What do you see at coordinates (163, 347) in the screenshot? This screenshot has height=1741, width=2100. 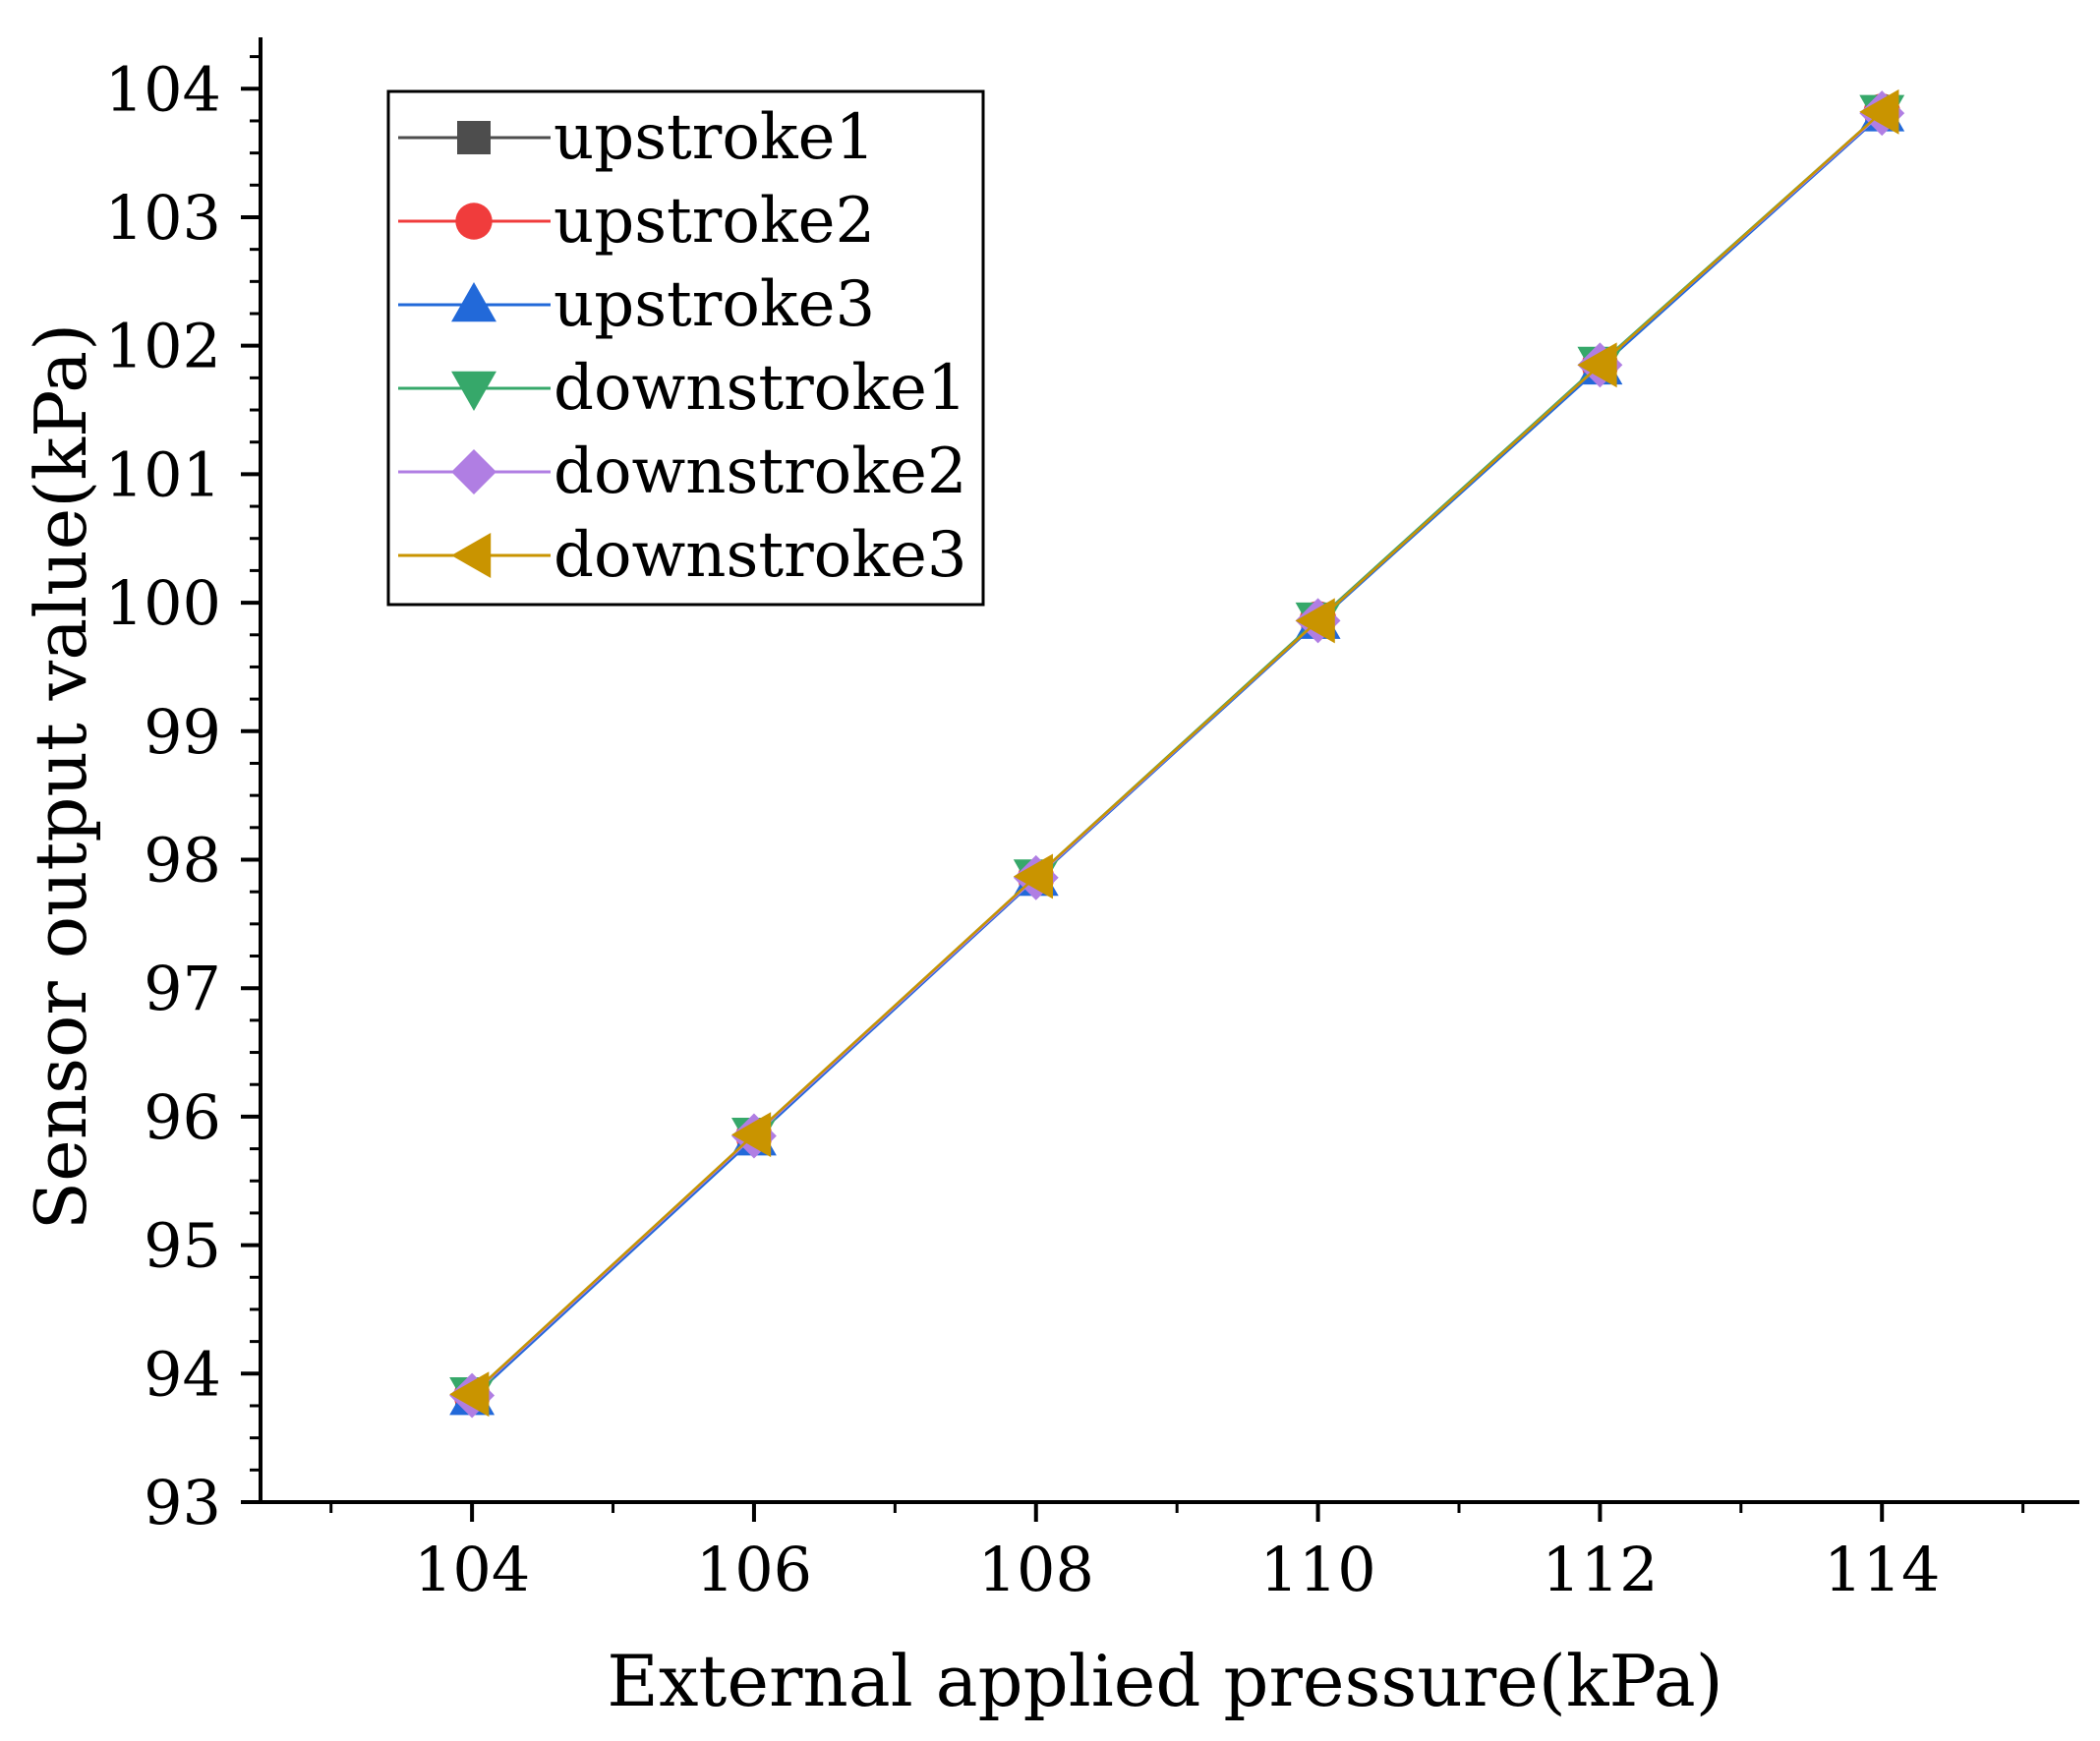 I see `y-tick-label: 102` at bounding box center [163, 347].